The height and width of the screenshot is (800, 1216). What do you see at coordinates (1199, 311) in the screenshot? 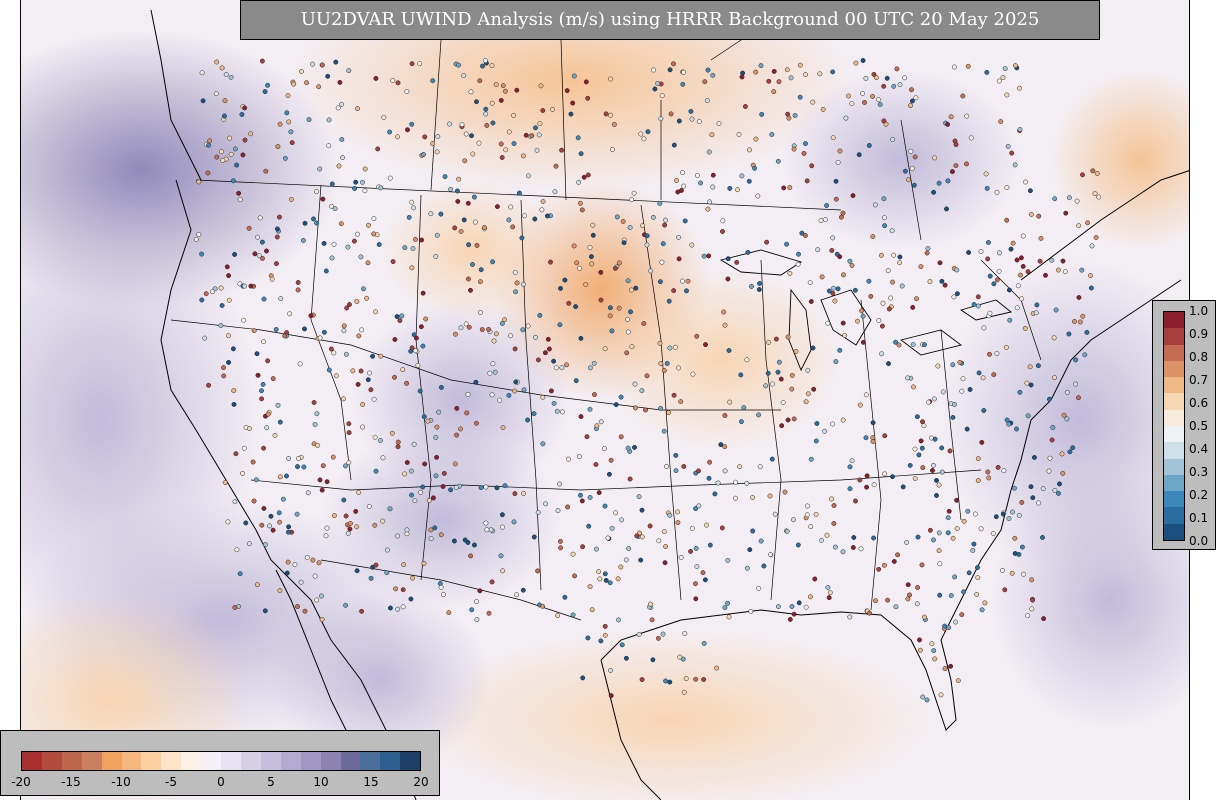
I see `qc-colorbar-tick-label: 1.0` at bounding box center [1199, 311].